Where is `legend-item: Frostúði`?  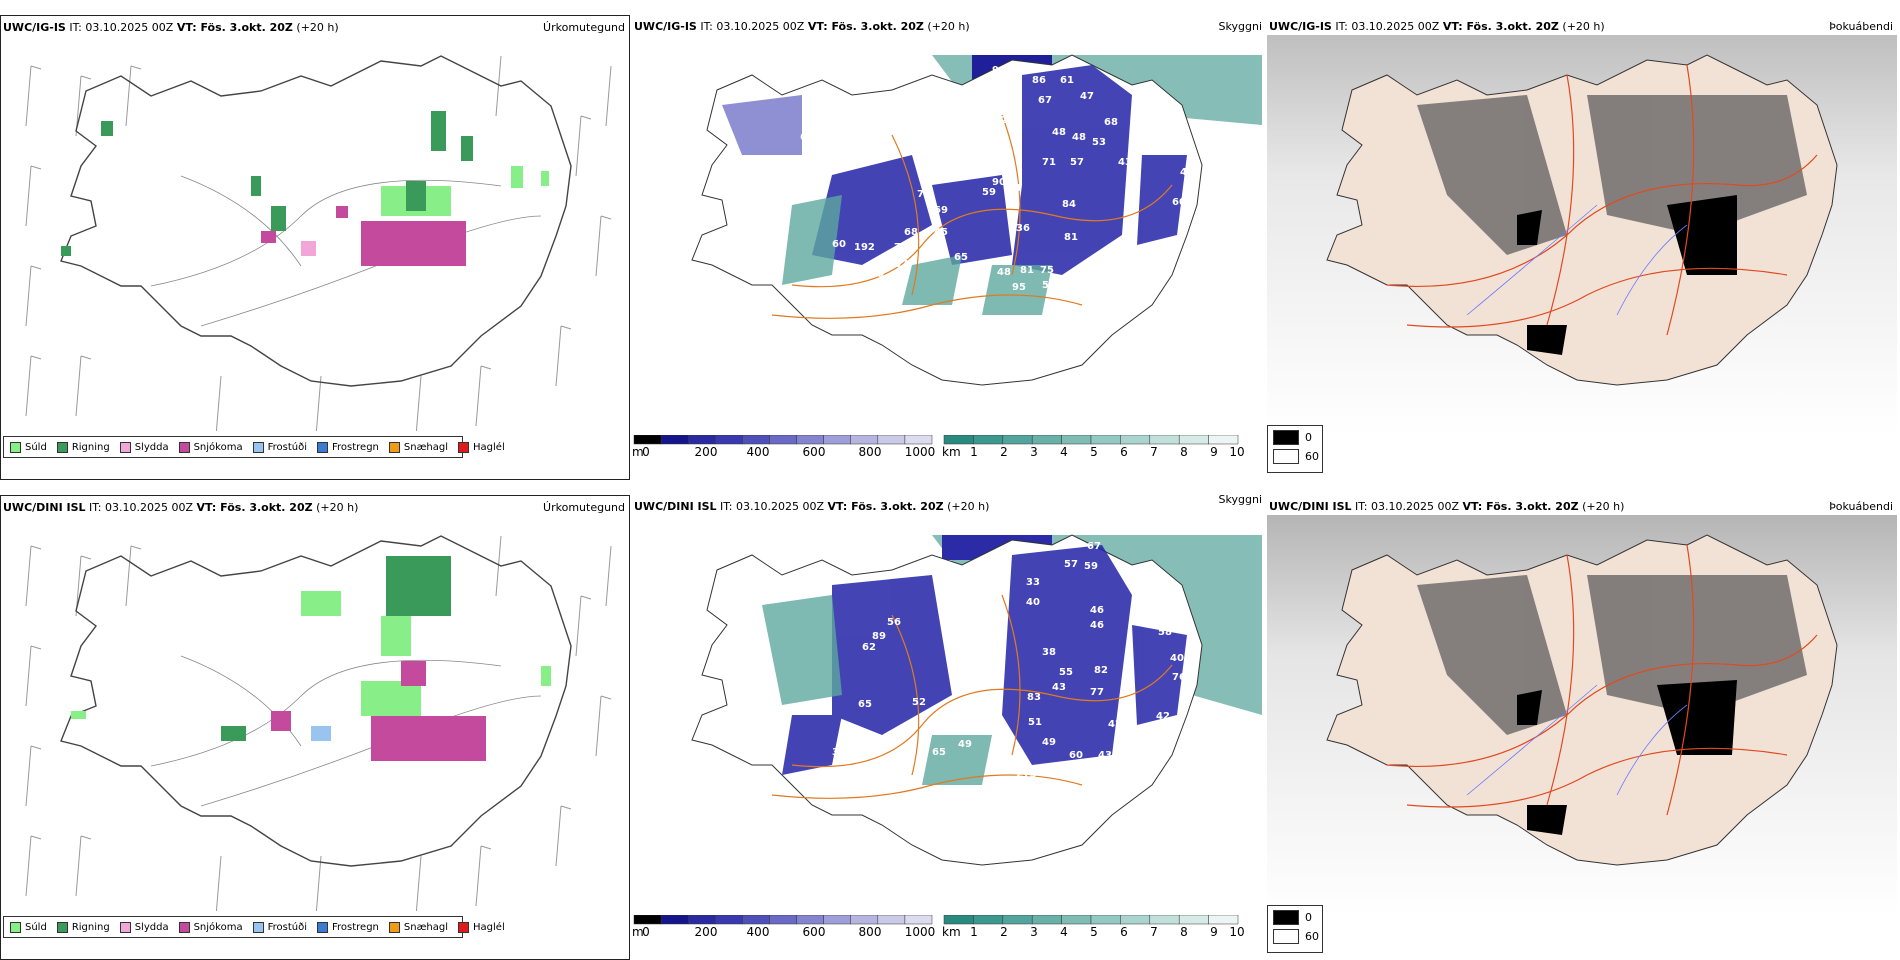
legend-item: Frostúði is located at coordinates (279, 447).